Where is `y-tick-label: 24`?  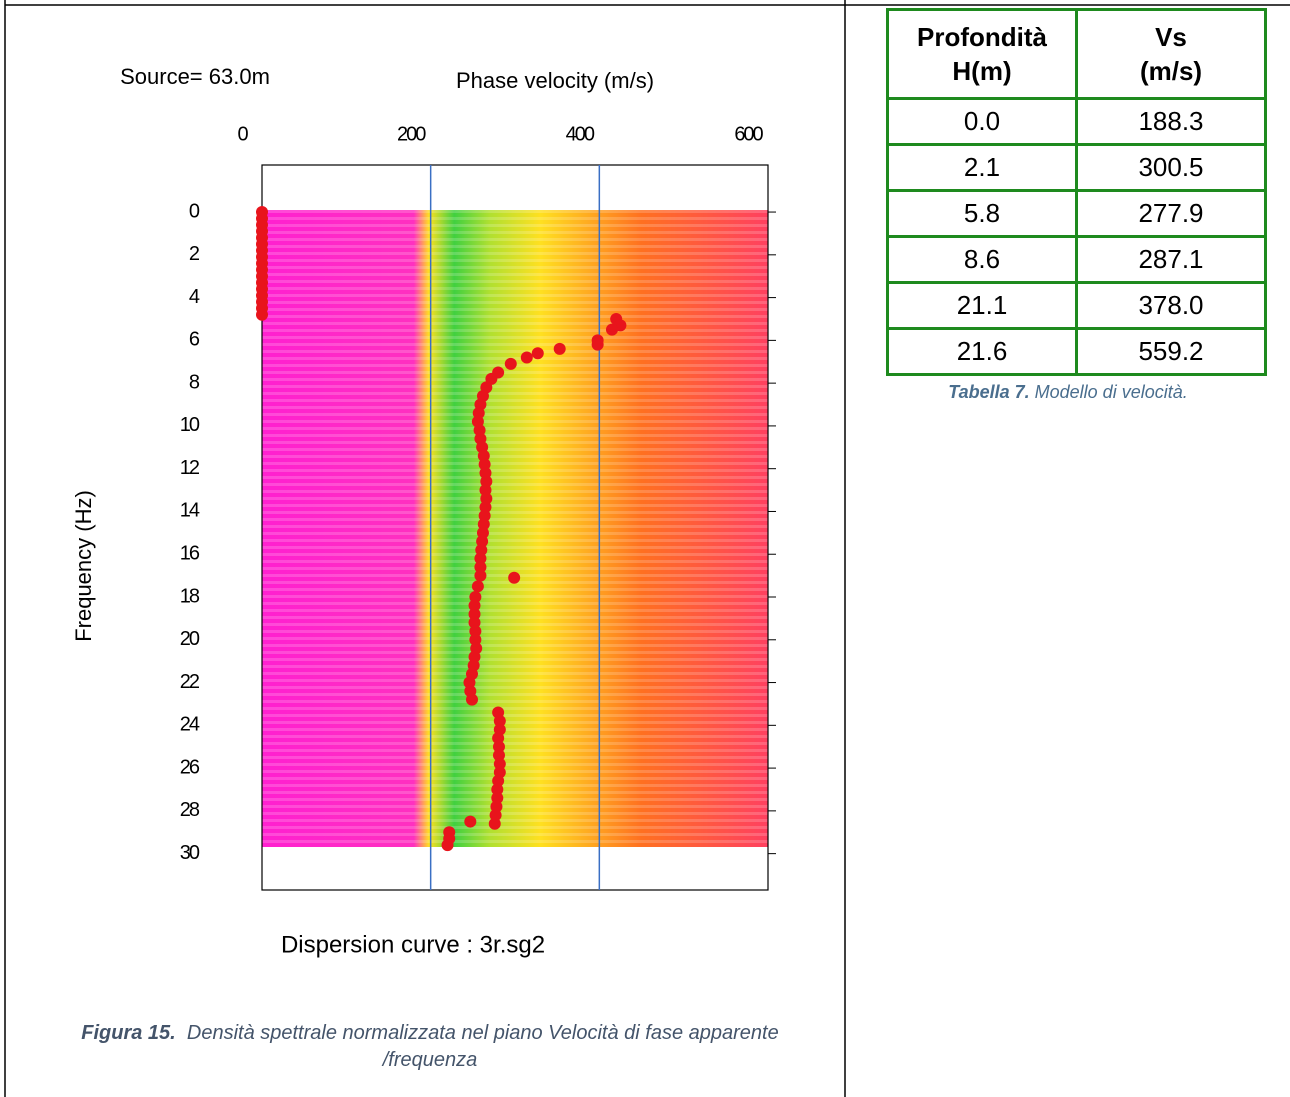
y-tick-label: 24 is located at coordinates (190, 725).